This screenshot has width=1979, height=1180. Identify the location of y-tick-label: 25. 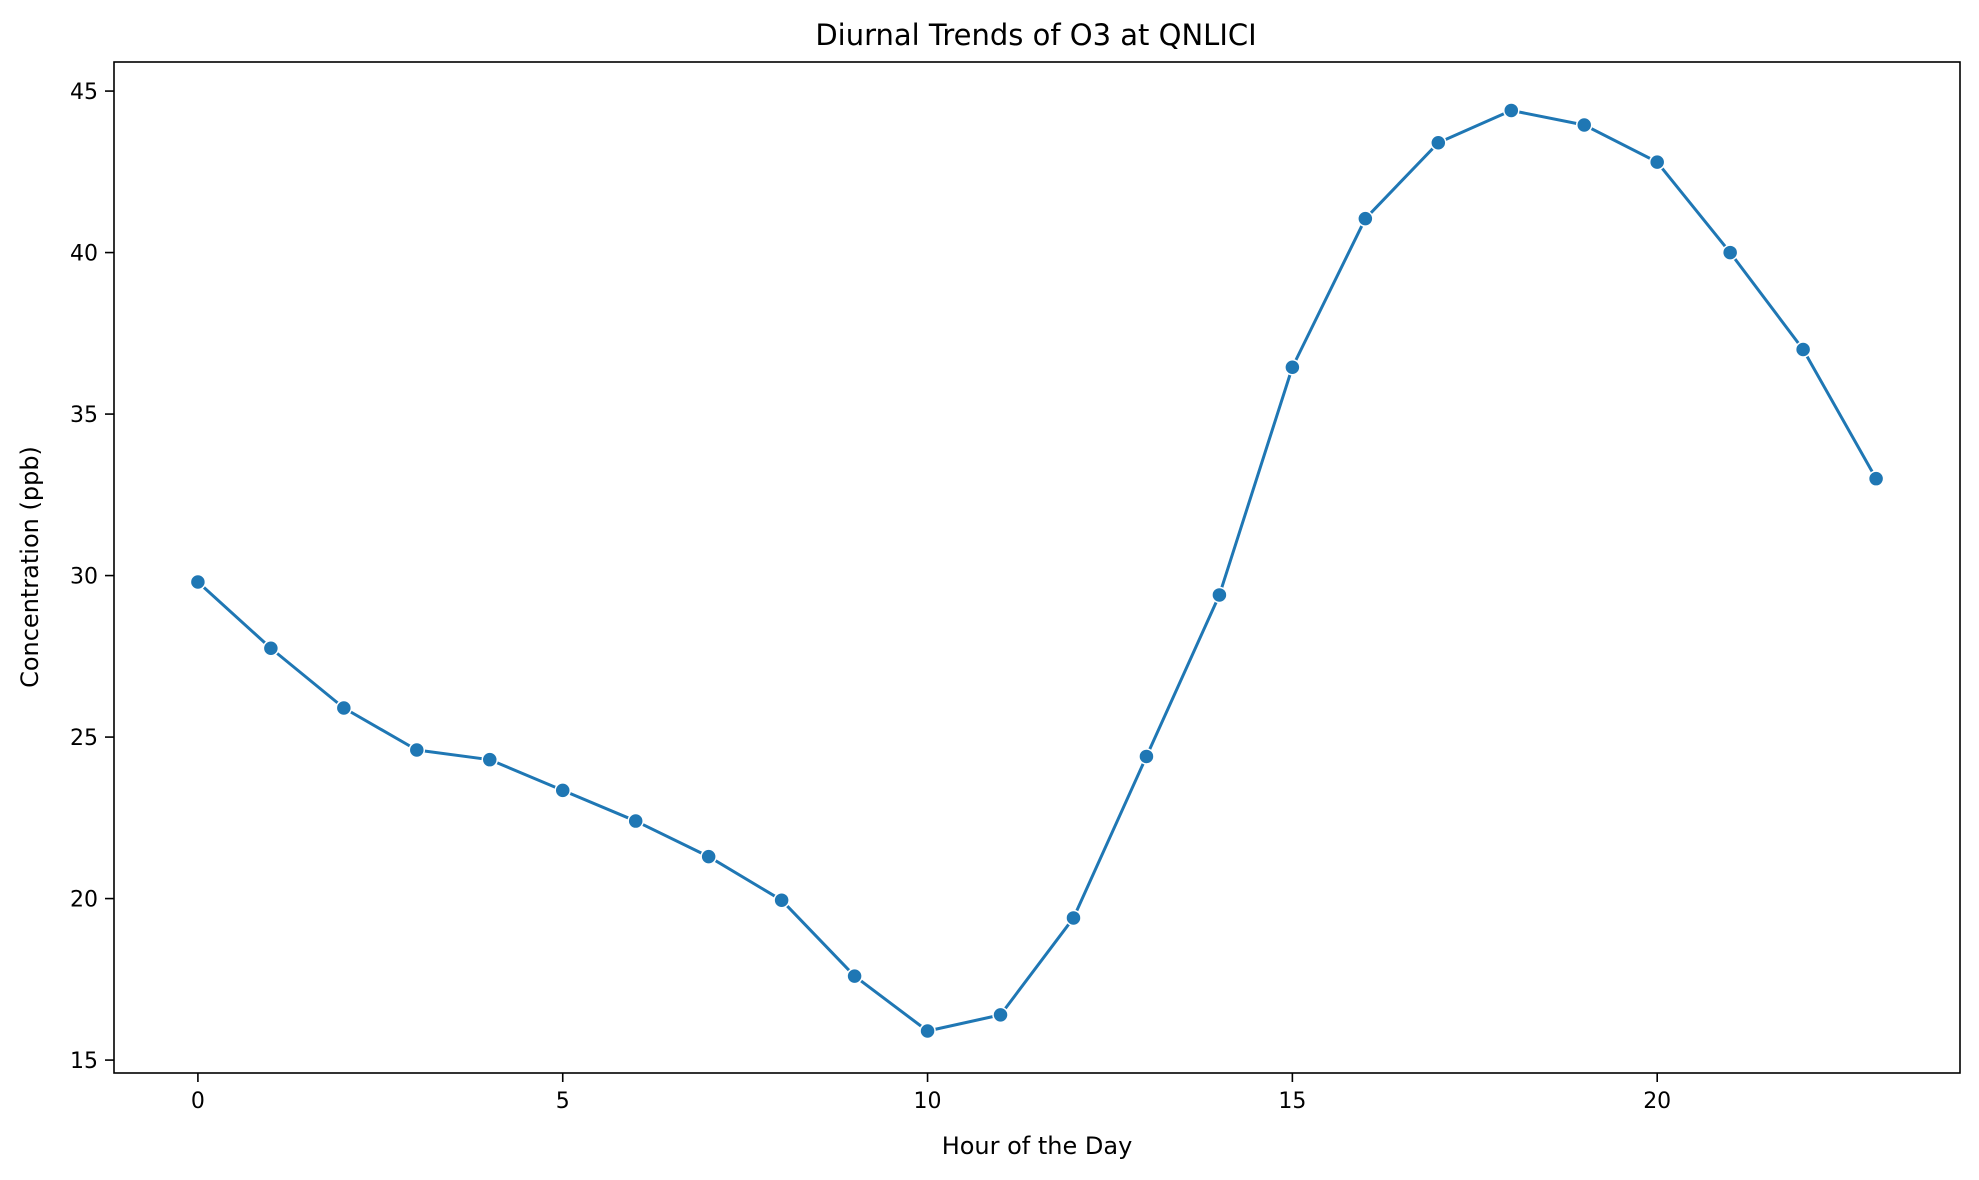
(84, 738).